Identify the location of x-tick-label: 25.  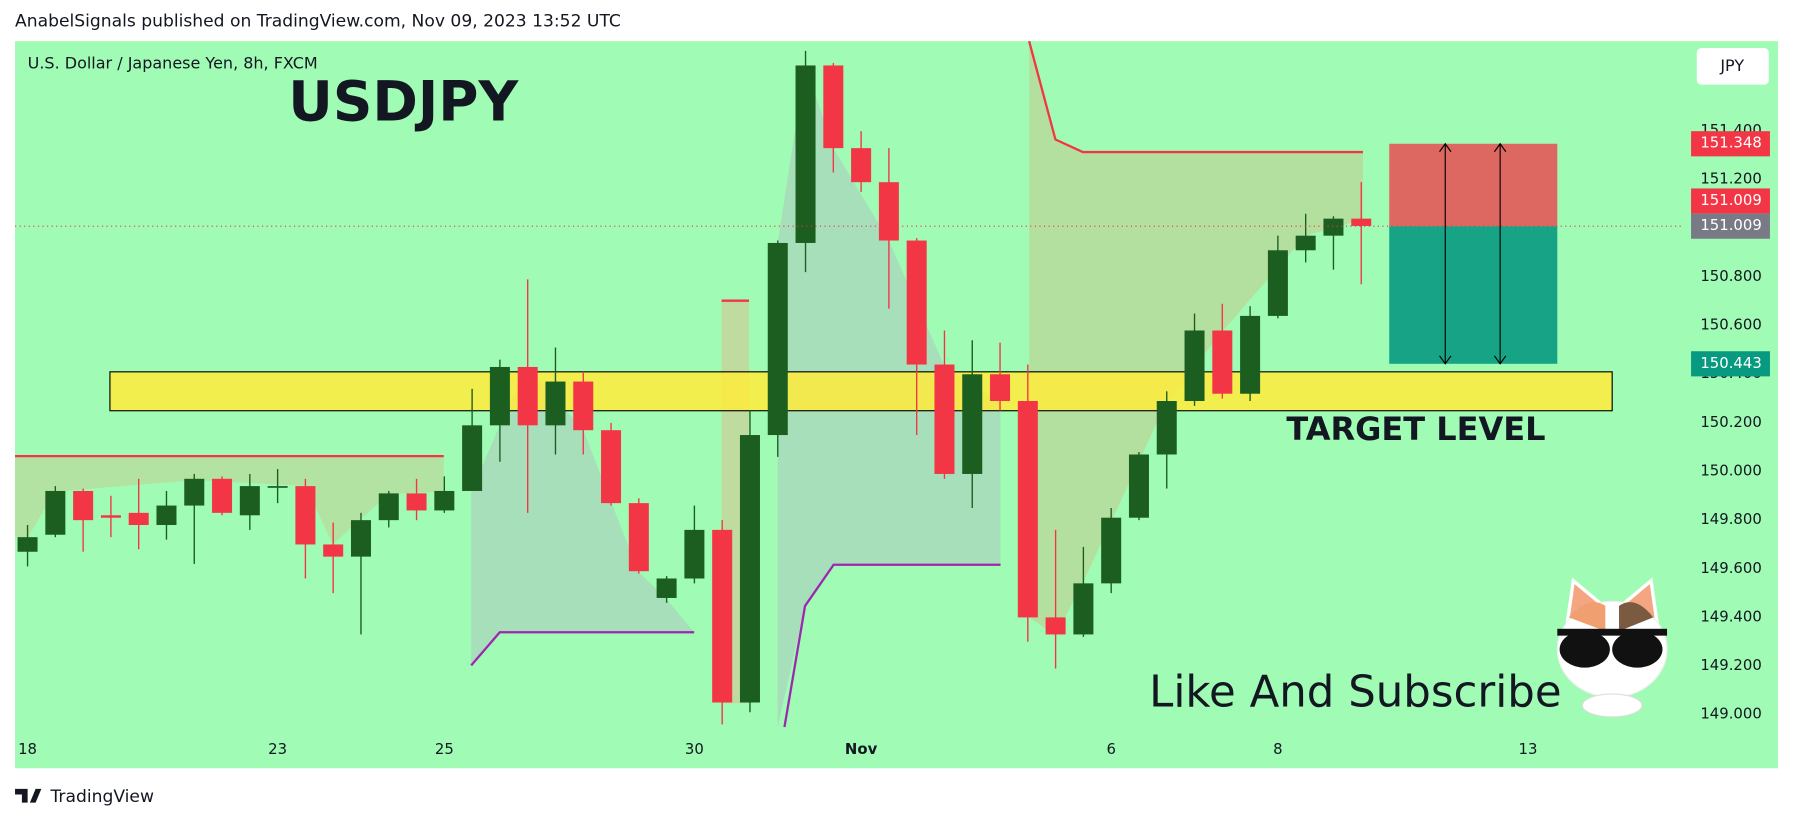
(444, 749).